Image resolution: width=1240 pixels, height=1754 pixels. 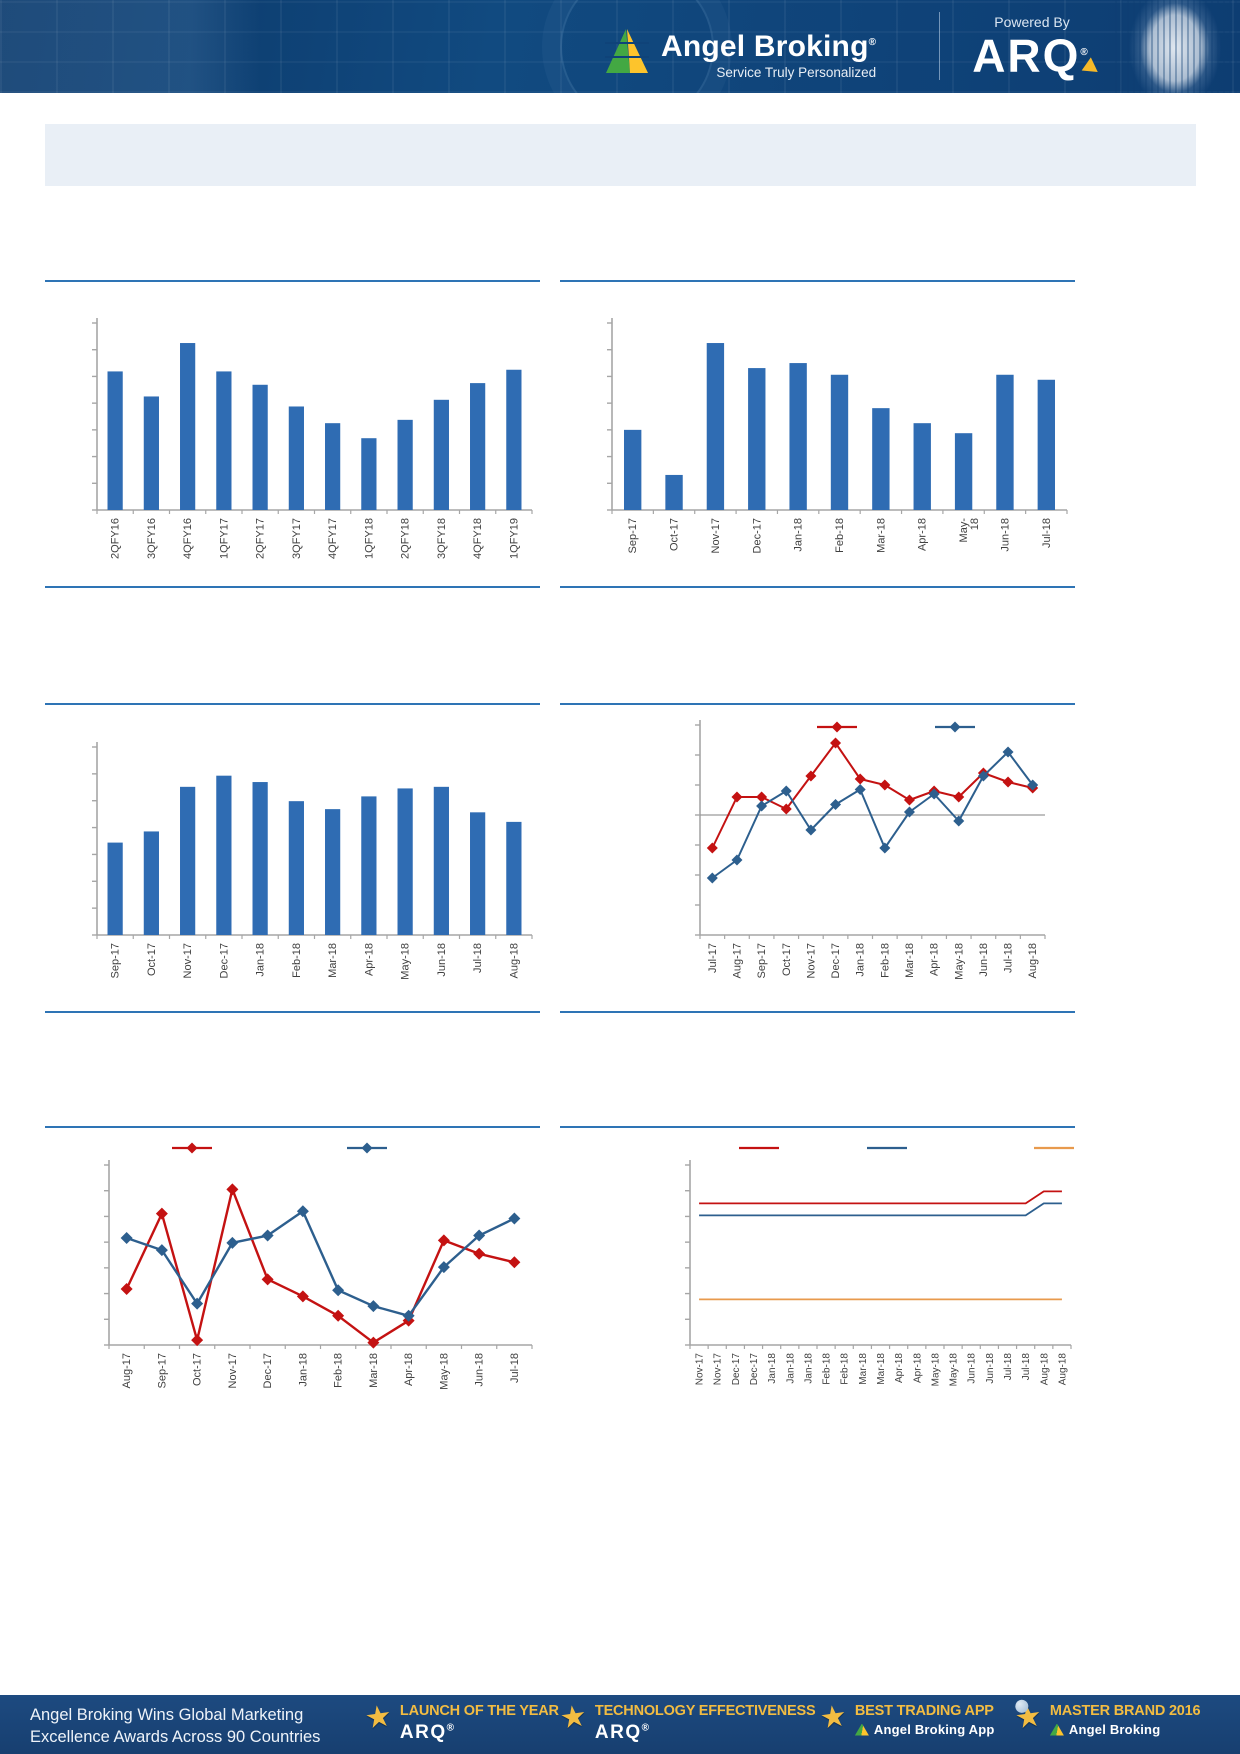 What do you see at coordinates (460, 1721) in the screenshot?
I see `award-launch-of-the-year: ★ LAUNCH OF THE YEAR ARQ®` at bounding box center [460, 1721].